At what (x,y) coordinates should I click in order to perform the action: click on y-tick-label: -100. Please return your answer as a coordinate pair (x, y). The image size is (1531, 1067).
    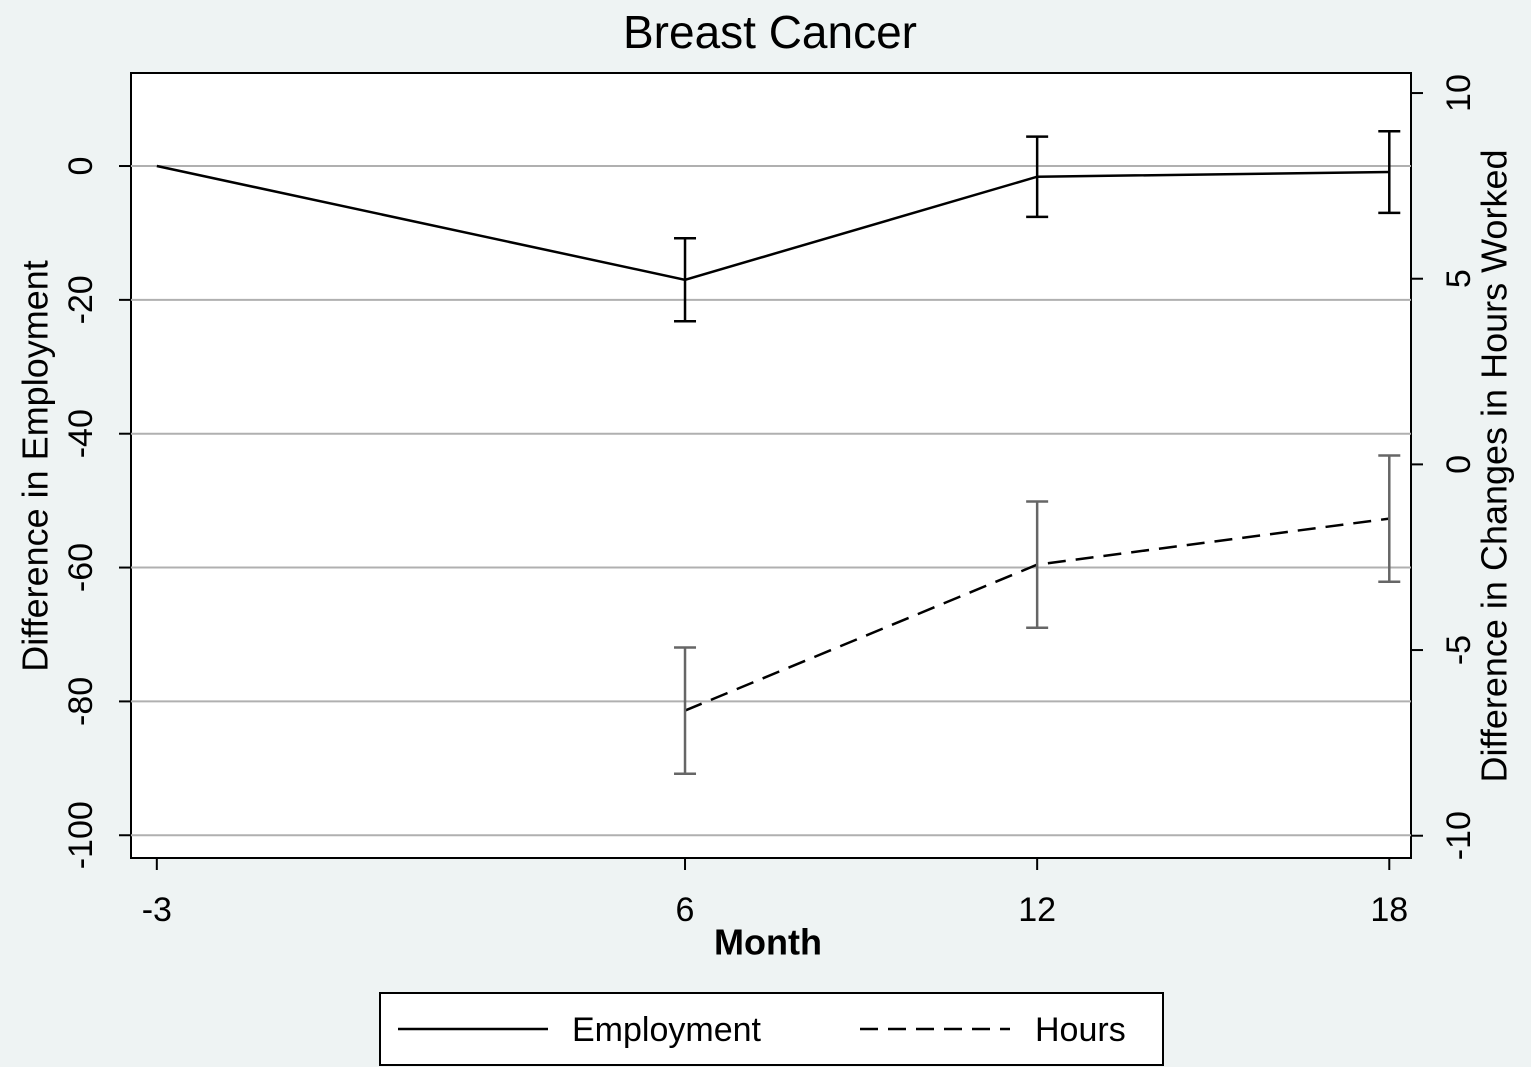
    Looking at the image, I should click on (81, 835).